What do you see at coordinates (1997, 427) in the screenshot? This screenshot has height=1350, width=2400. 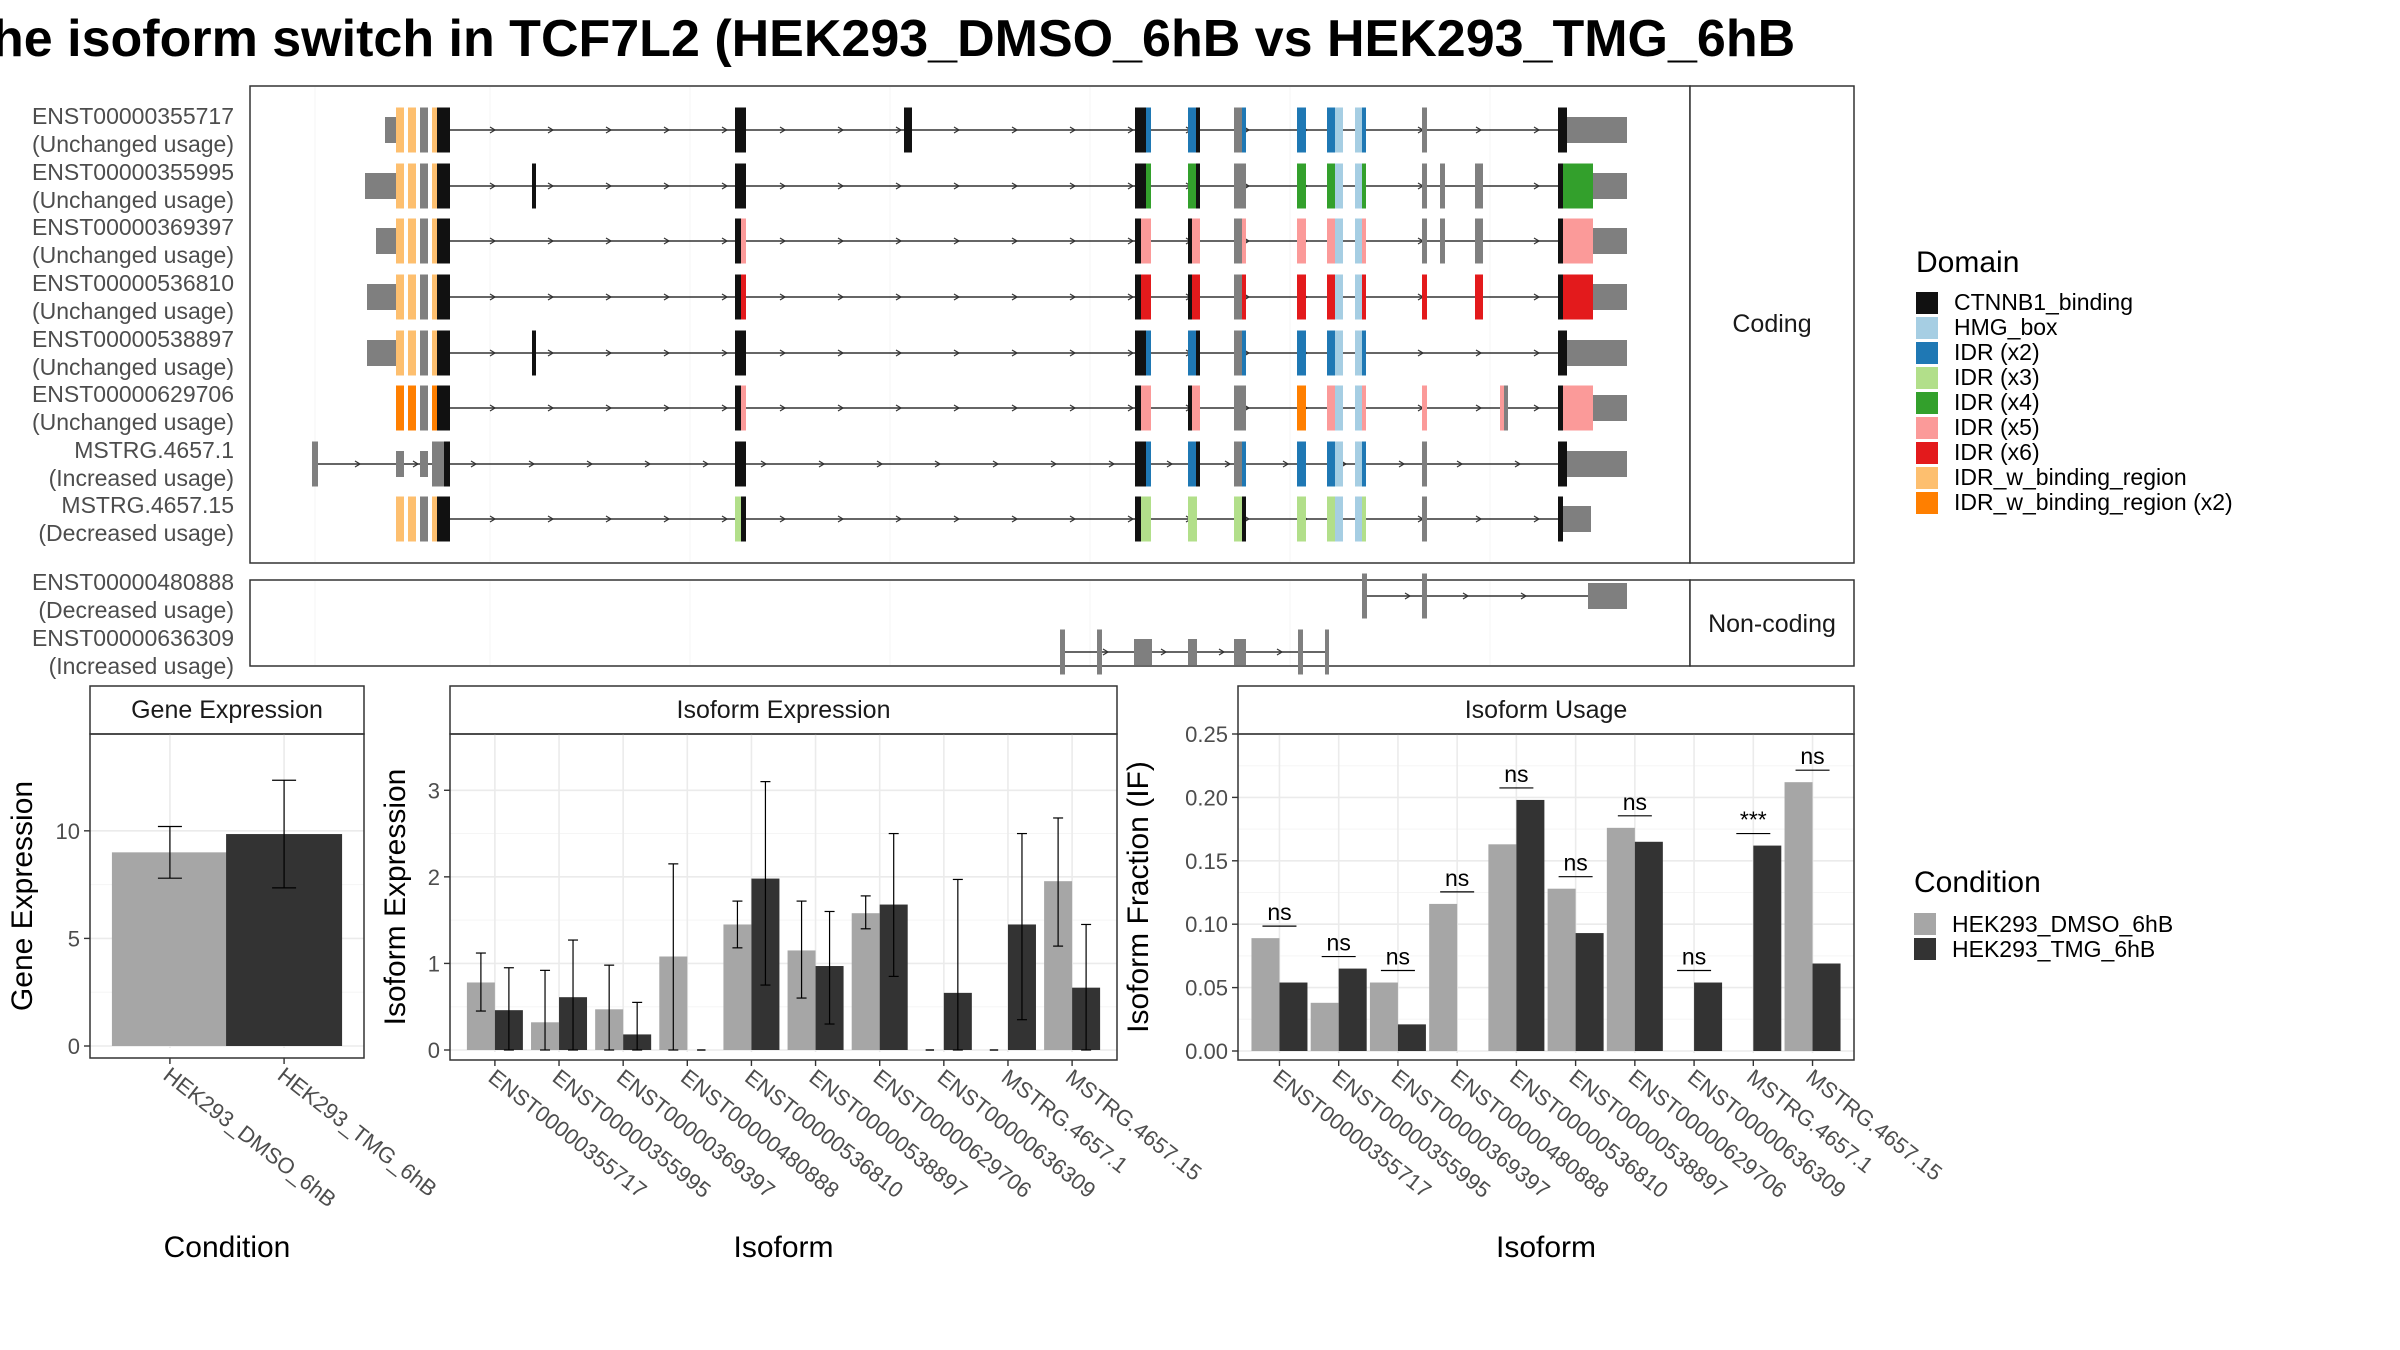 I see `legend-label: IDR (x5)` at bounding box center [1997, 427].